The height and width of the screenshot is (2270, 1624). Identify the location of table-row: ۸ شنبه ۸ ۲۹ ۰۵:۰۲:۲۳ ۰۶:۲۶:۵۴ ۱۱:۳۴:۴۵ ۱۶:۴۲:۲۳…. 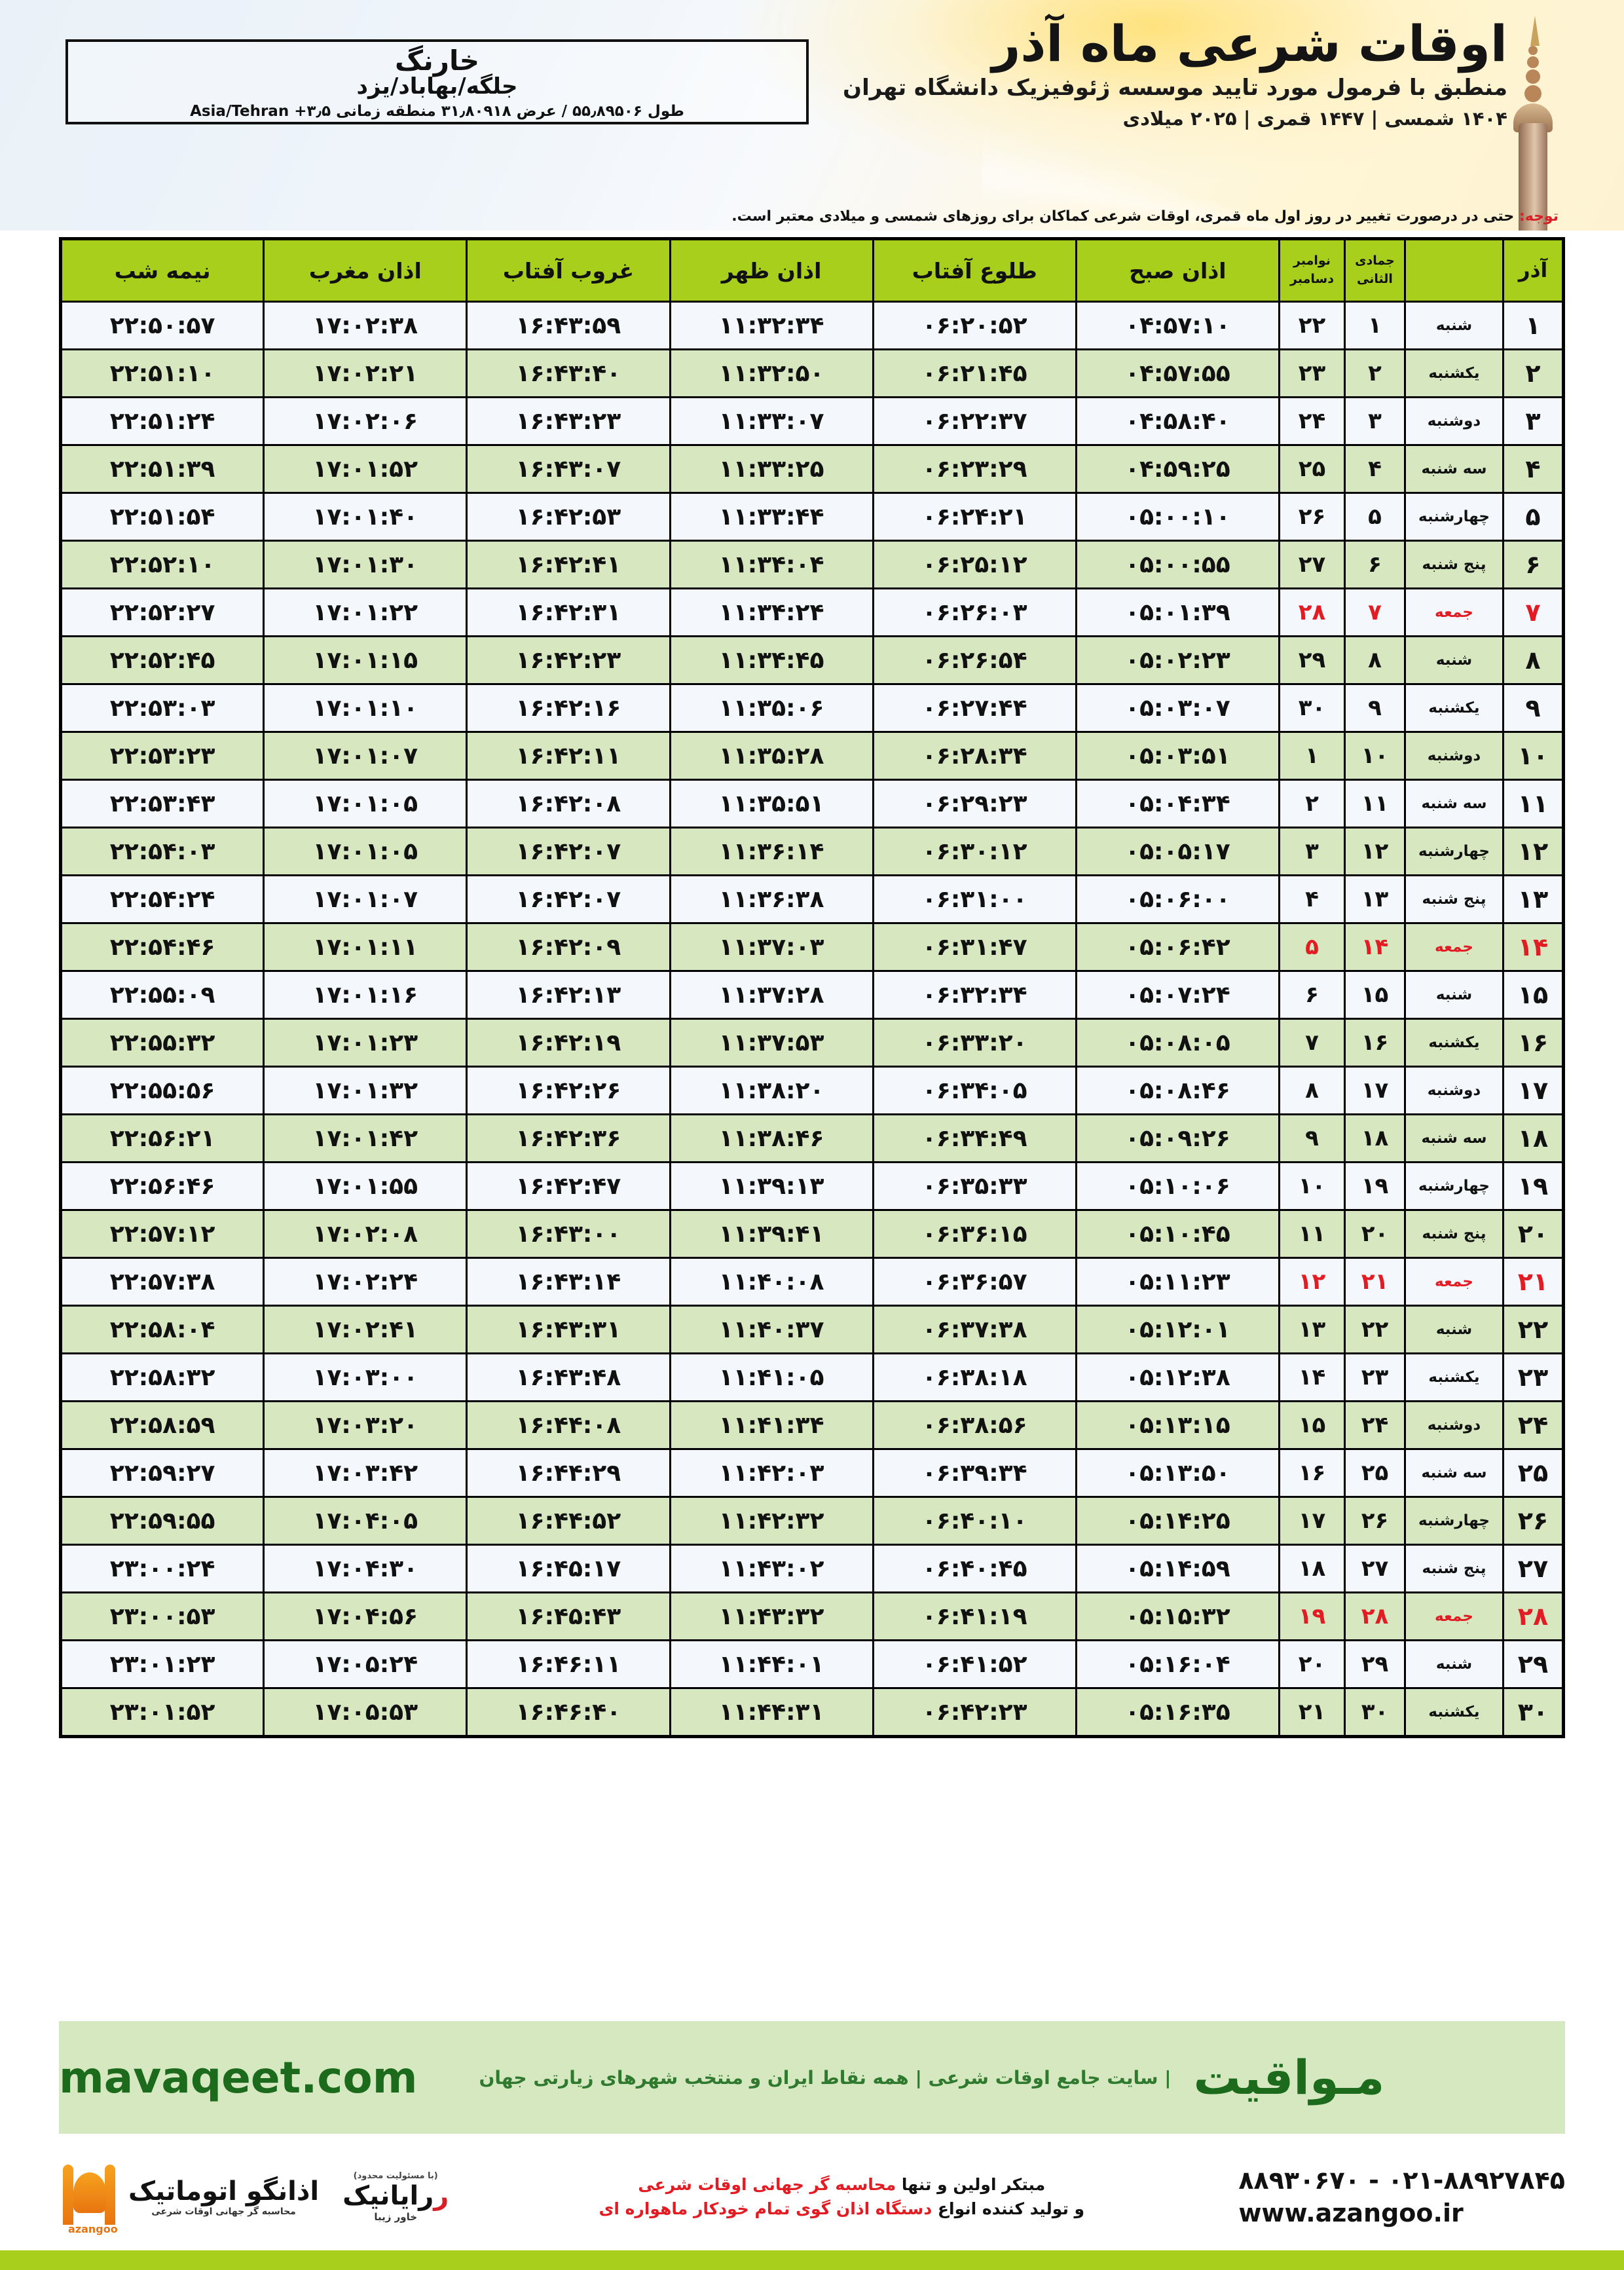
(811, 660).